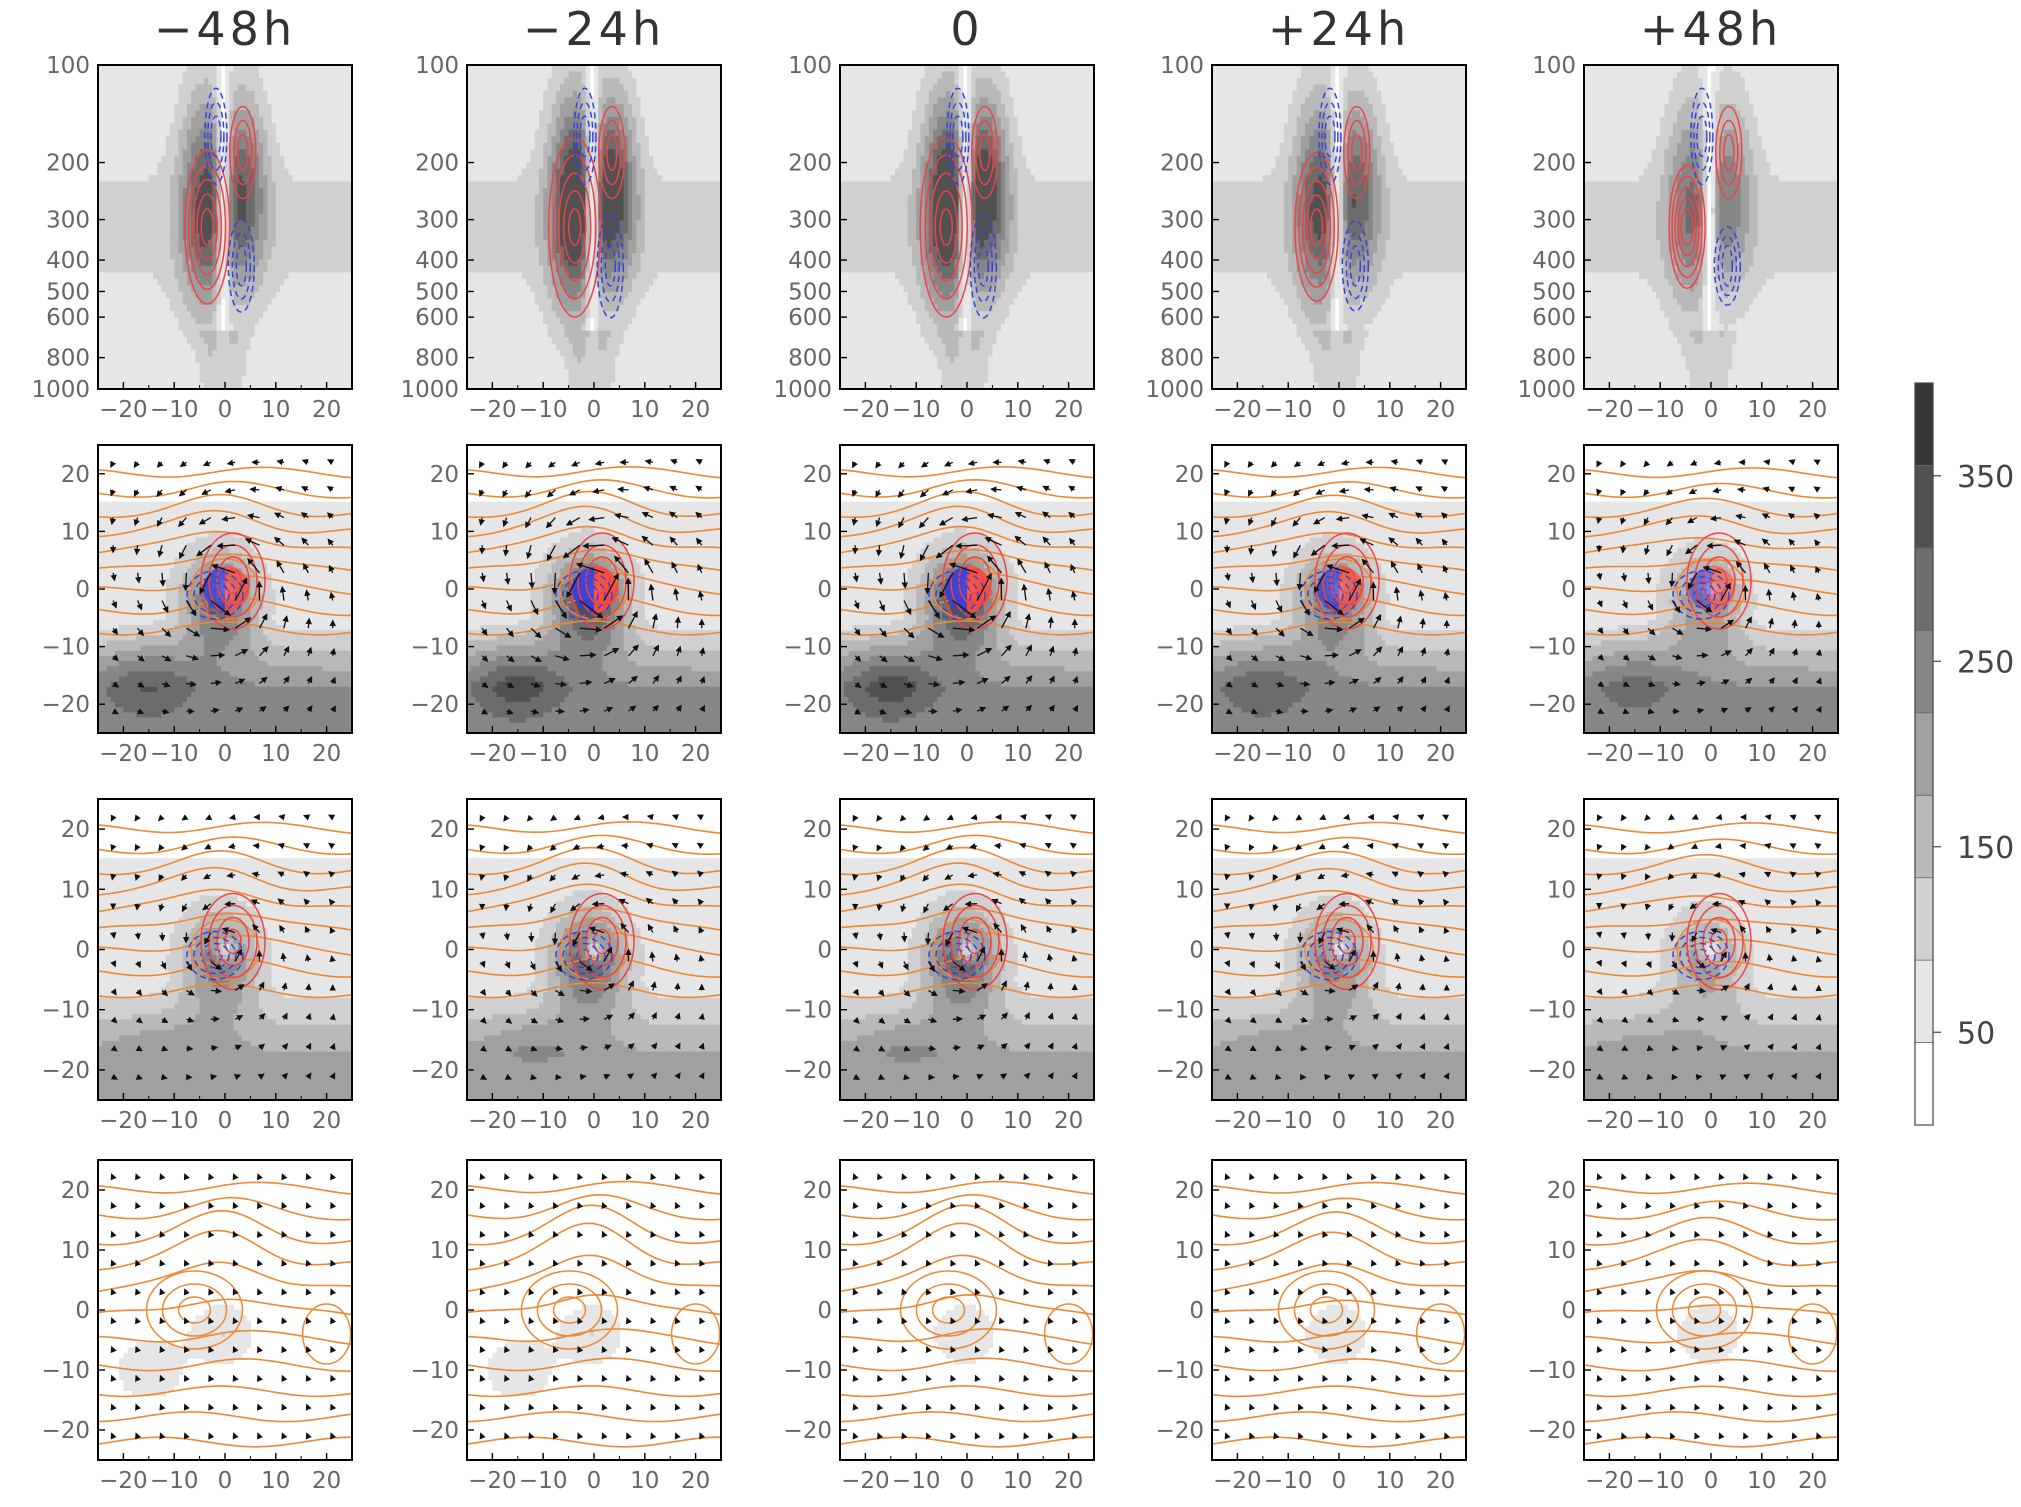 The image size is (2021, 1507). What do you see at coordinates (225, 29) in the screenshot?
I see `column-title: −48h` at bounding box center [225, 29].